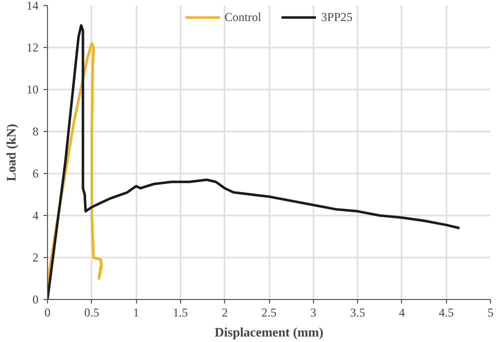  I want to click on x-tick-label: 3.5, so click(358, 313).